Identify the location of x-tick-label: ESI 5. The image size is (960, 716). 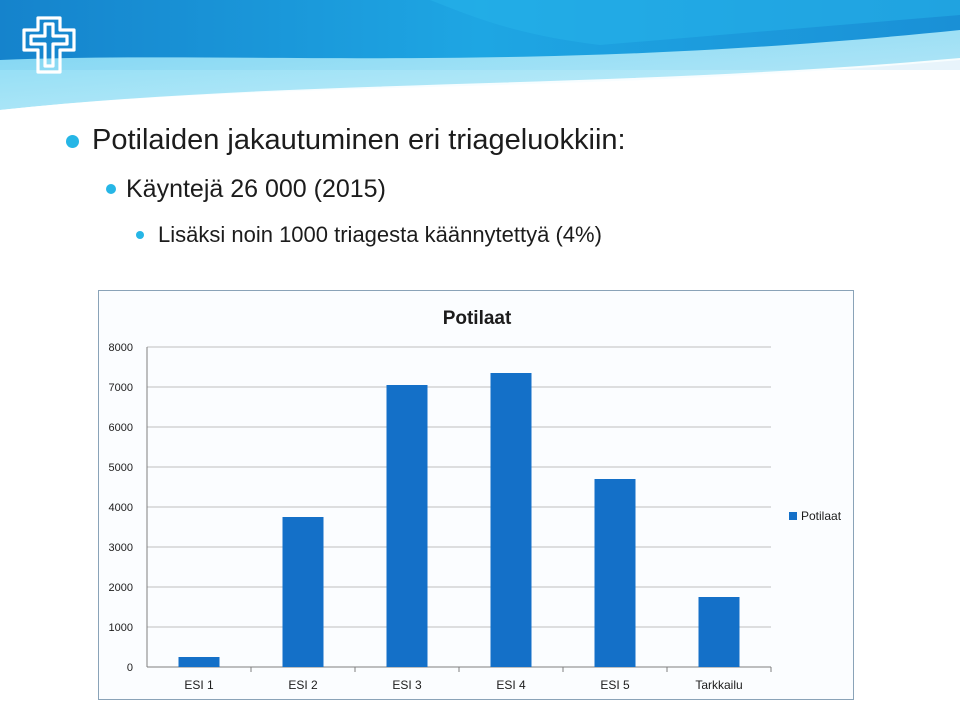
(615, 685).